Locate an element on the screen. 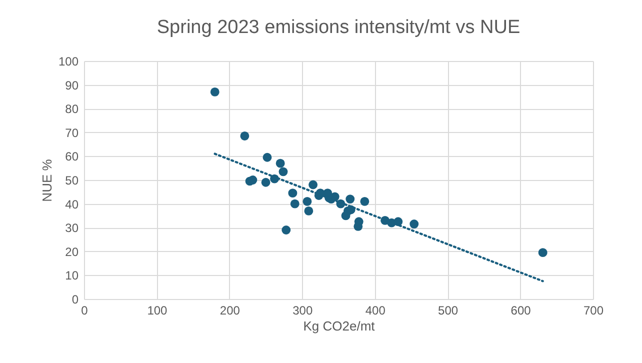  x-tick-label: 600 is located at coordinates (521, 311).